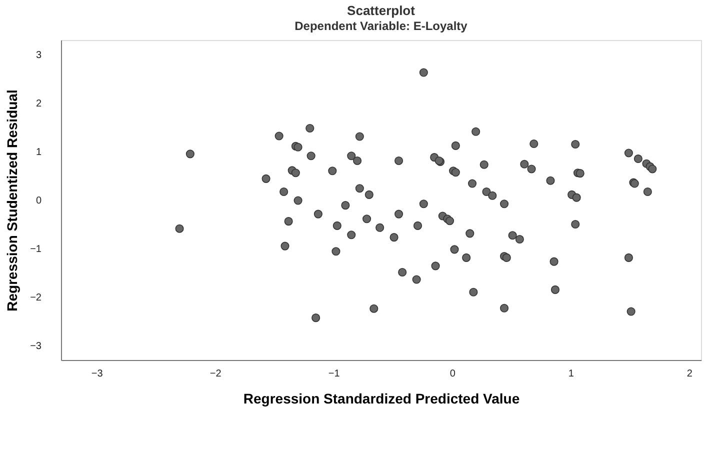 Image resolution: width=726 pixels, height=457 pixels. I want to click on y-tick-label: −2, so click(36, 298).